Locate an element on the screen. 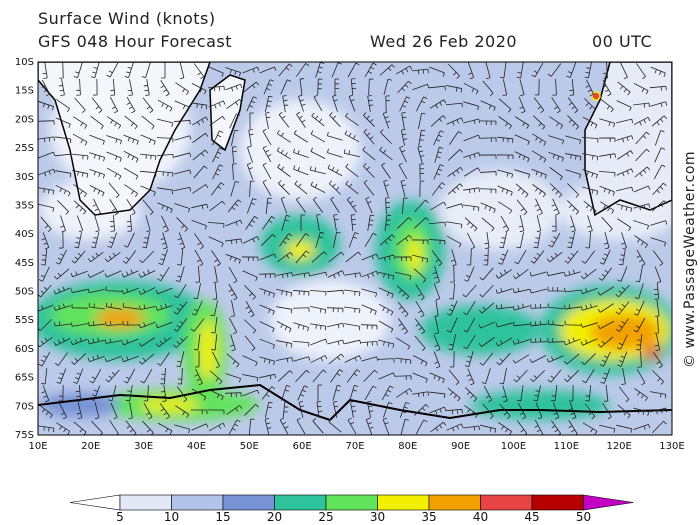  colorbar-label: 25 is located at coordinates (325, 517).